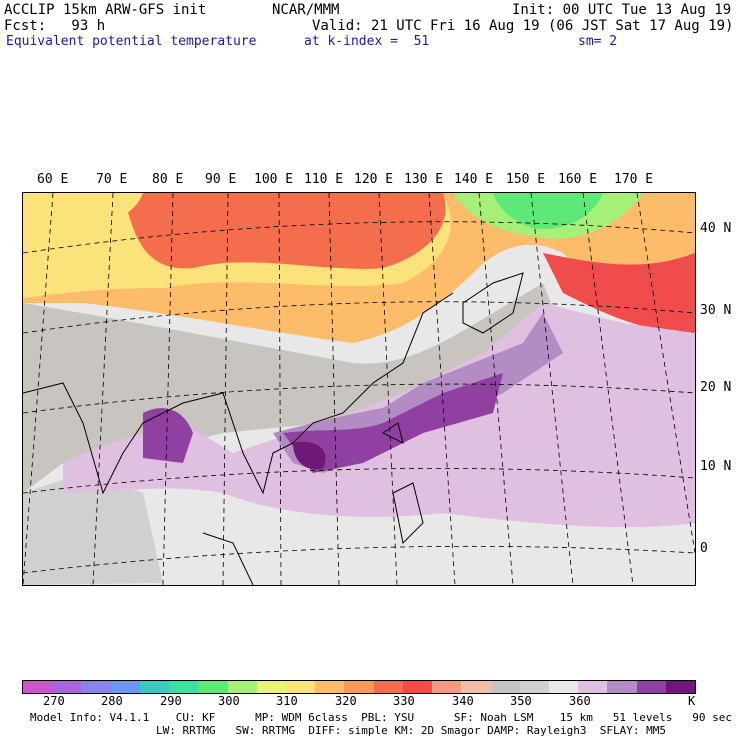 This screenshot has height=740, width=740. What do you see at coordinates (346, 701) in the screenshot?
I see `colorbar-tick: 320` at bounding box center [346, 701].